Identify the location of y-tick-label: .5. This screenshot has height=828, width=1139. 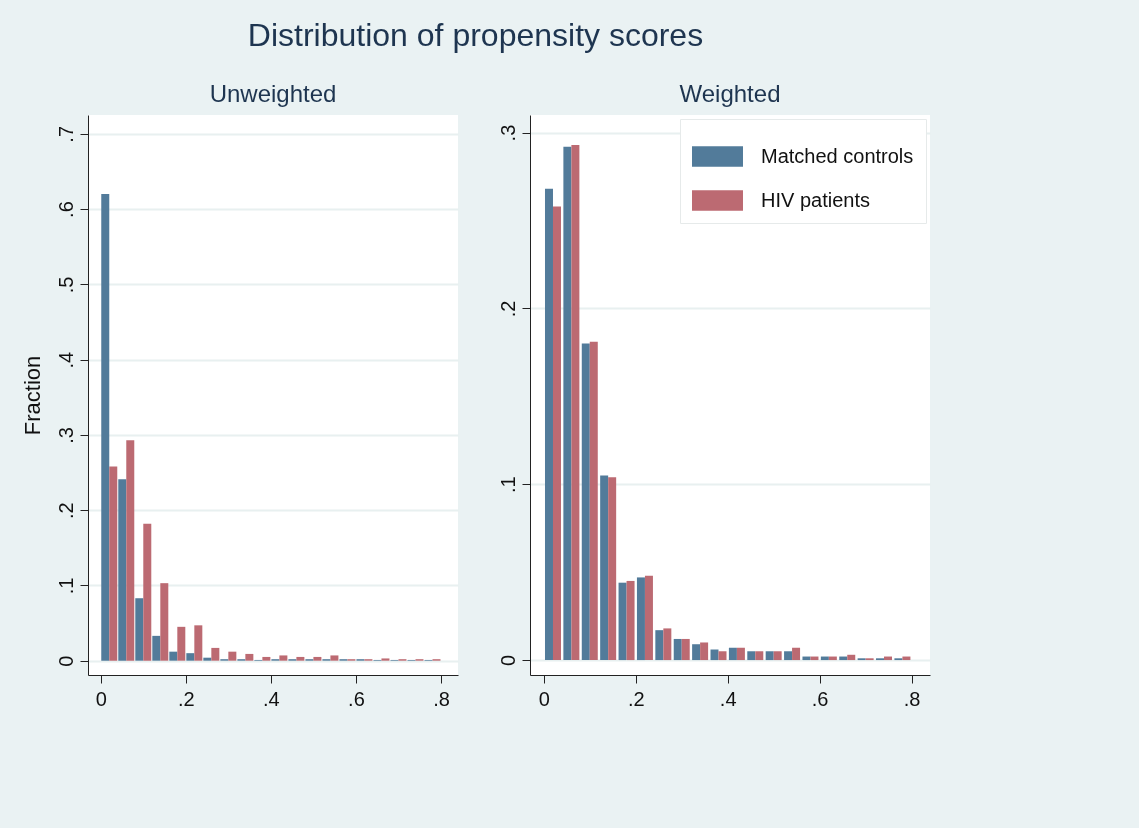
(65, 285).